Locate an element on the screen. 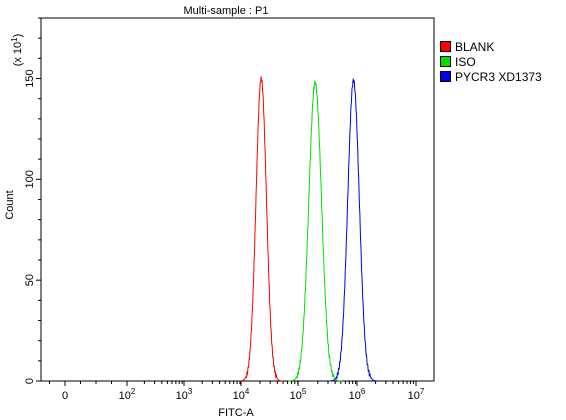 Image resolution: width=566 pixels, height=420 pixels. y-tick-label: 0 is located at coordinates (30, 381).